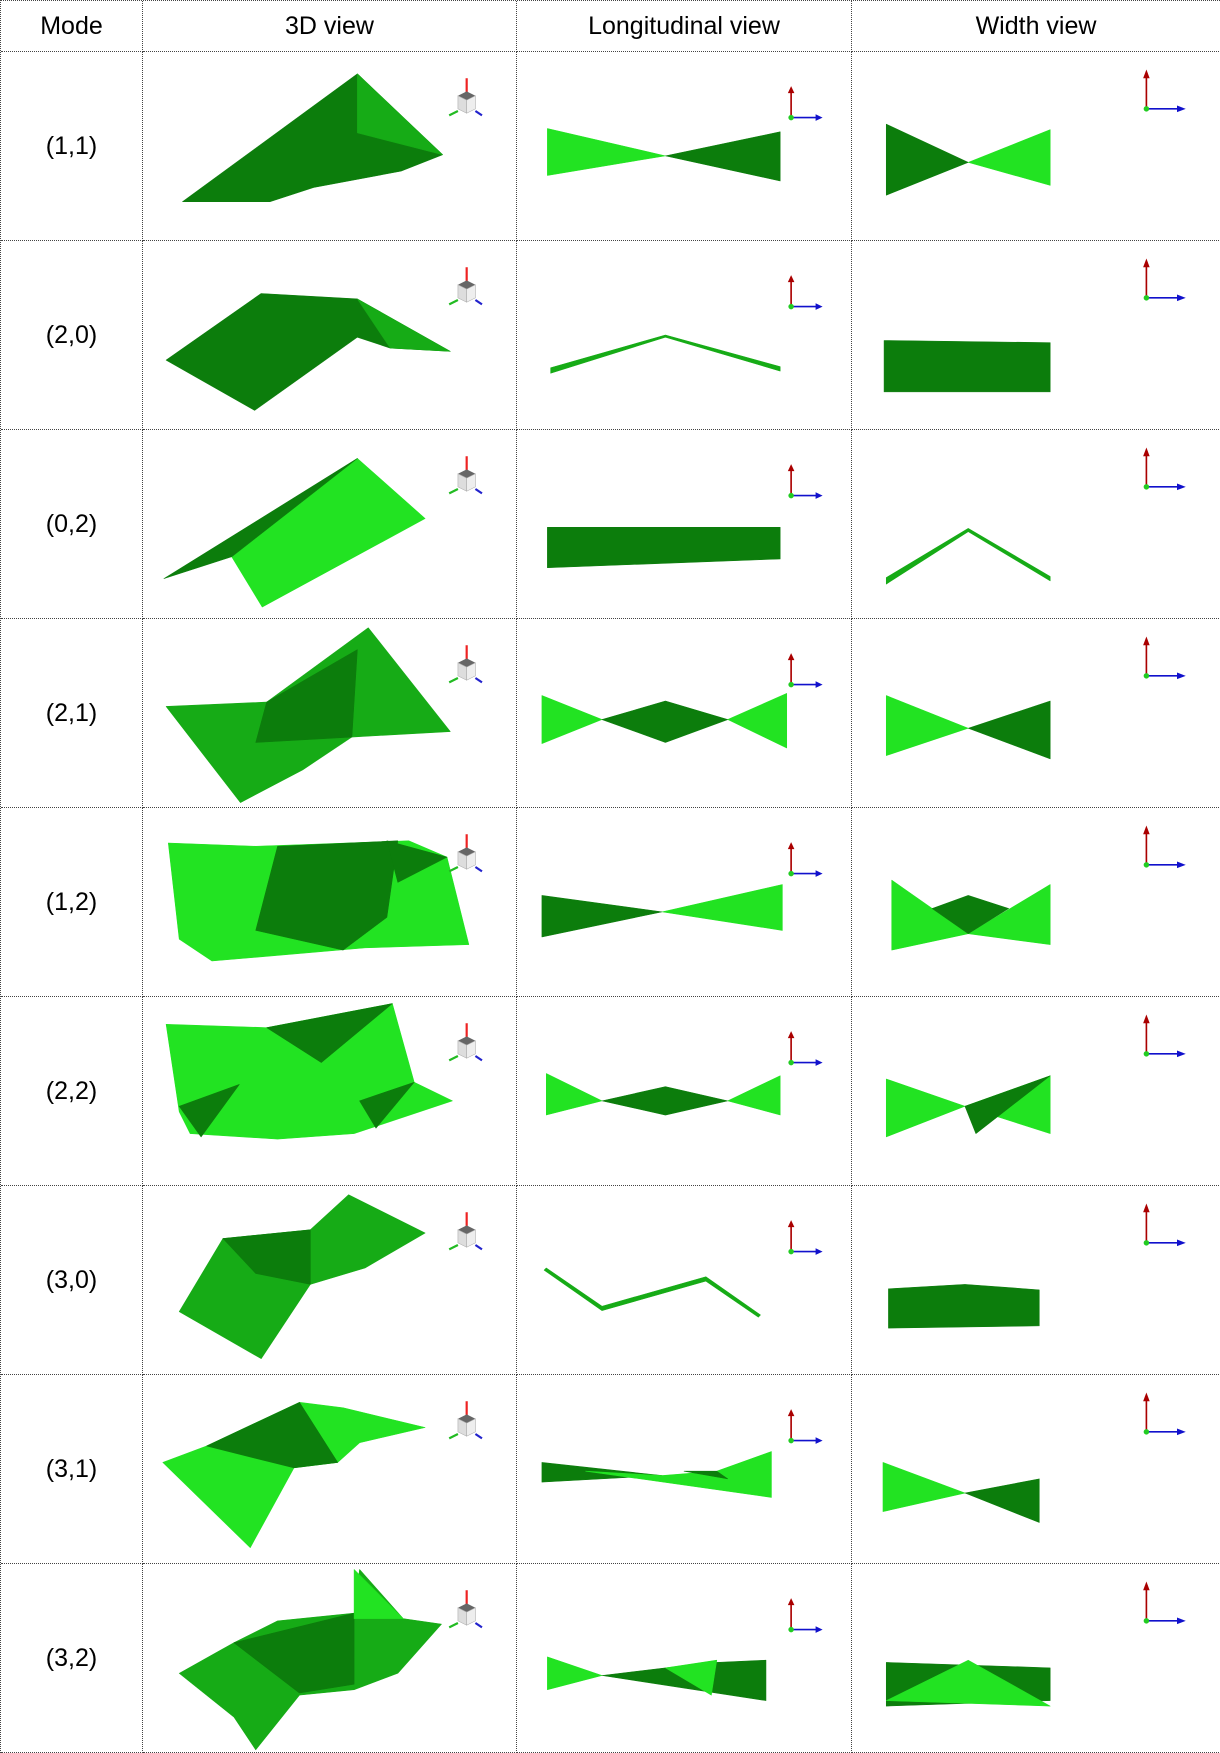  What do you see at coordinates (72, 524) in the screenshot?
I see `mode-label: (0,2)` at bounding box center [72, 524].